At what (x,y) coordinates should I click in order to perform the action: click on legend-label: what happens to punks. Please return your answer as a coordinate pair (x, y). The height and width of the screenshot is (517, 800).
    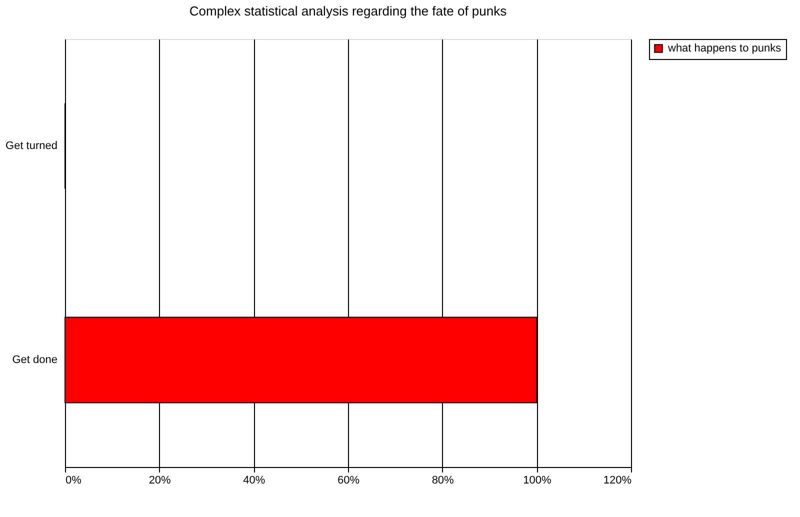
    Looking at the image, I should click on (724, 48).